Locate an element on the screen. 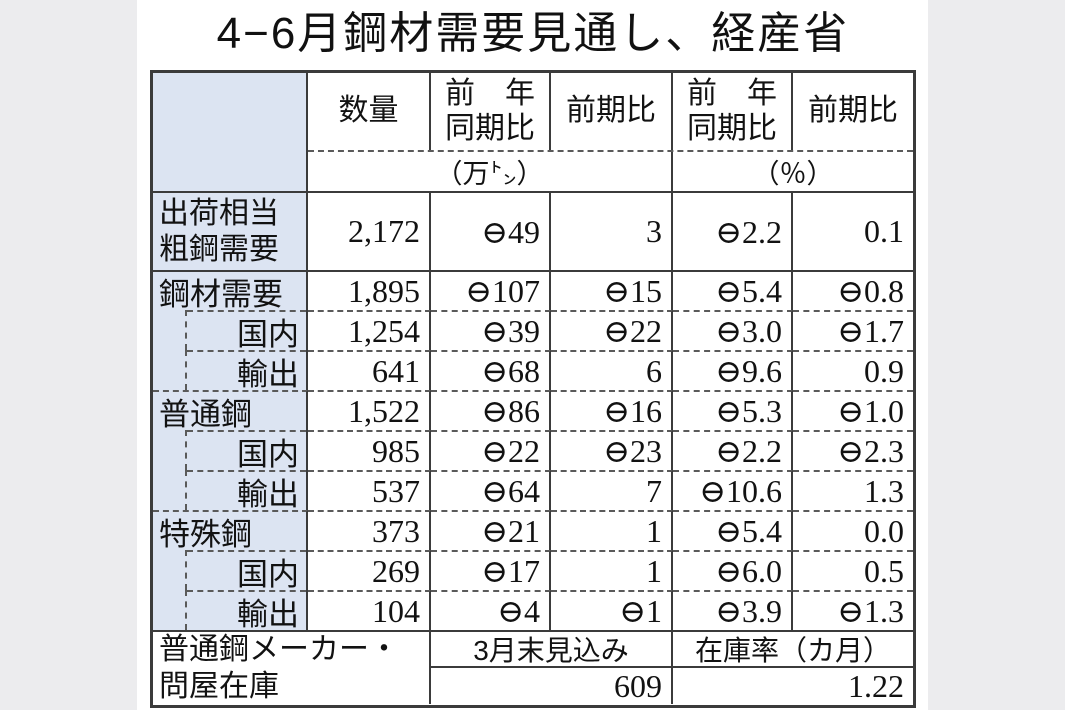 The width and height of the screenshot is (1065, 710). table-row: 輸出 537 ⊖64 7 ⊖10.6 1.3 is located at coordinates (533, 490).